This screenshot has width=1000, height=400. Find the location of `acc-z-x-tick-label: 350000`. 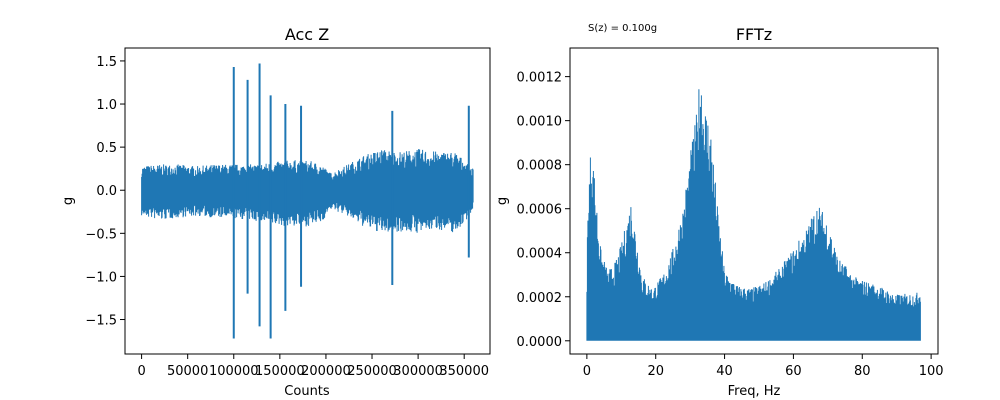

acc-z-x-tick-label: 350000 is located at coordinates (464, 371).